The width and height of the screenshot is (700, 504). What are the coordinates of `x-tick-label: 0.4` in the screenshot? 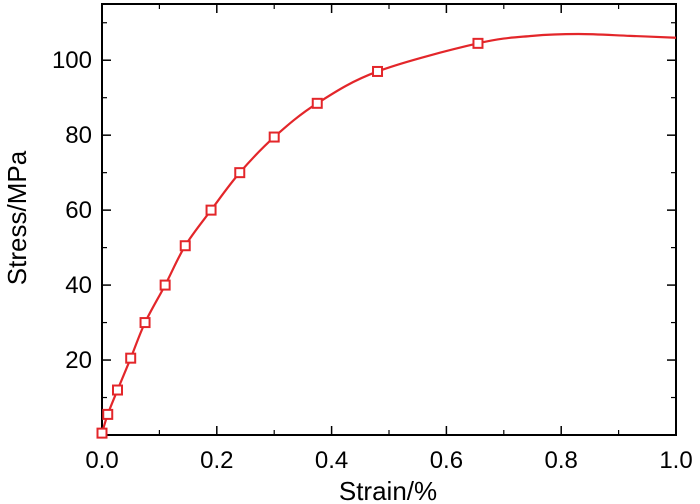 It's located at (331, 460).